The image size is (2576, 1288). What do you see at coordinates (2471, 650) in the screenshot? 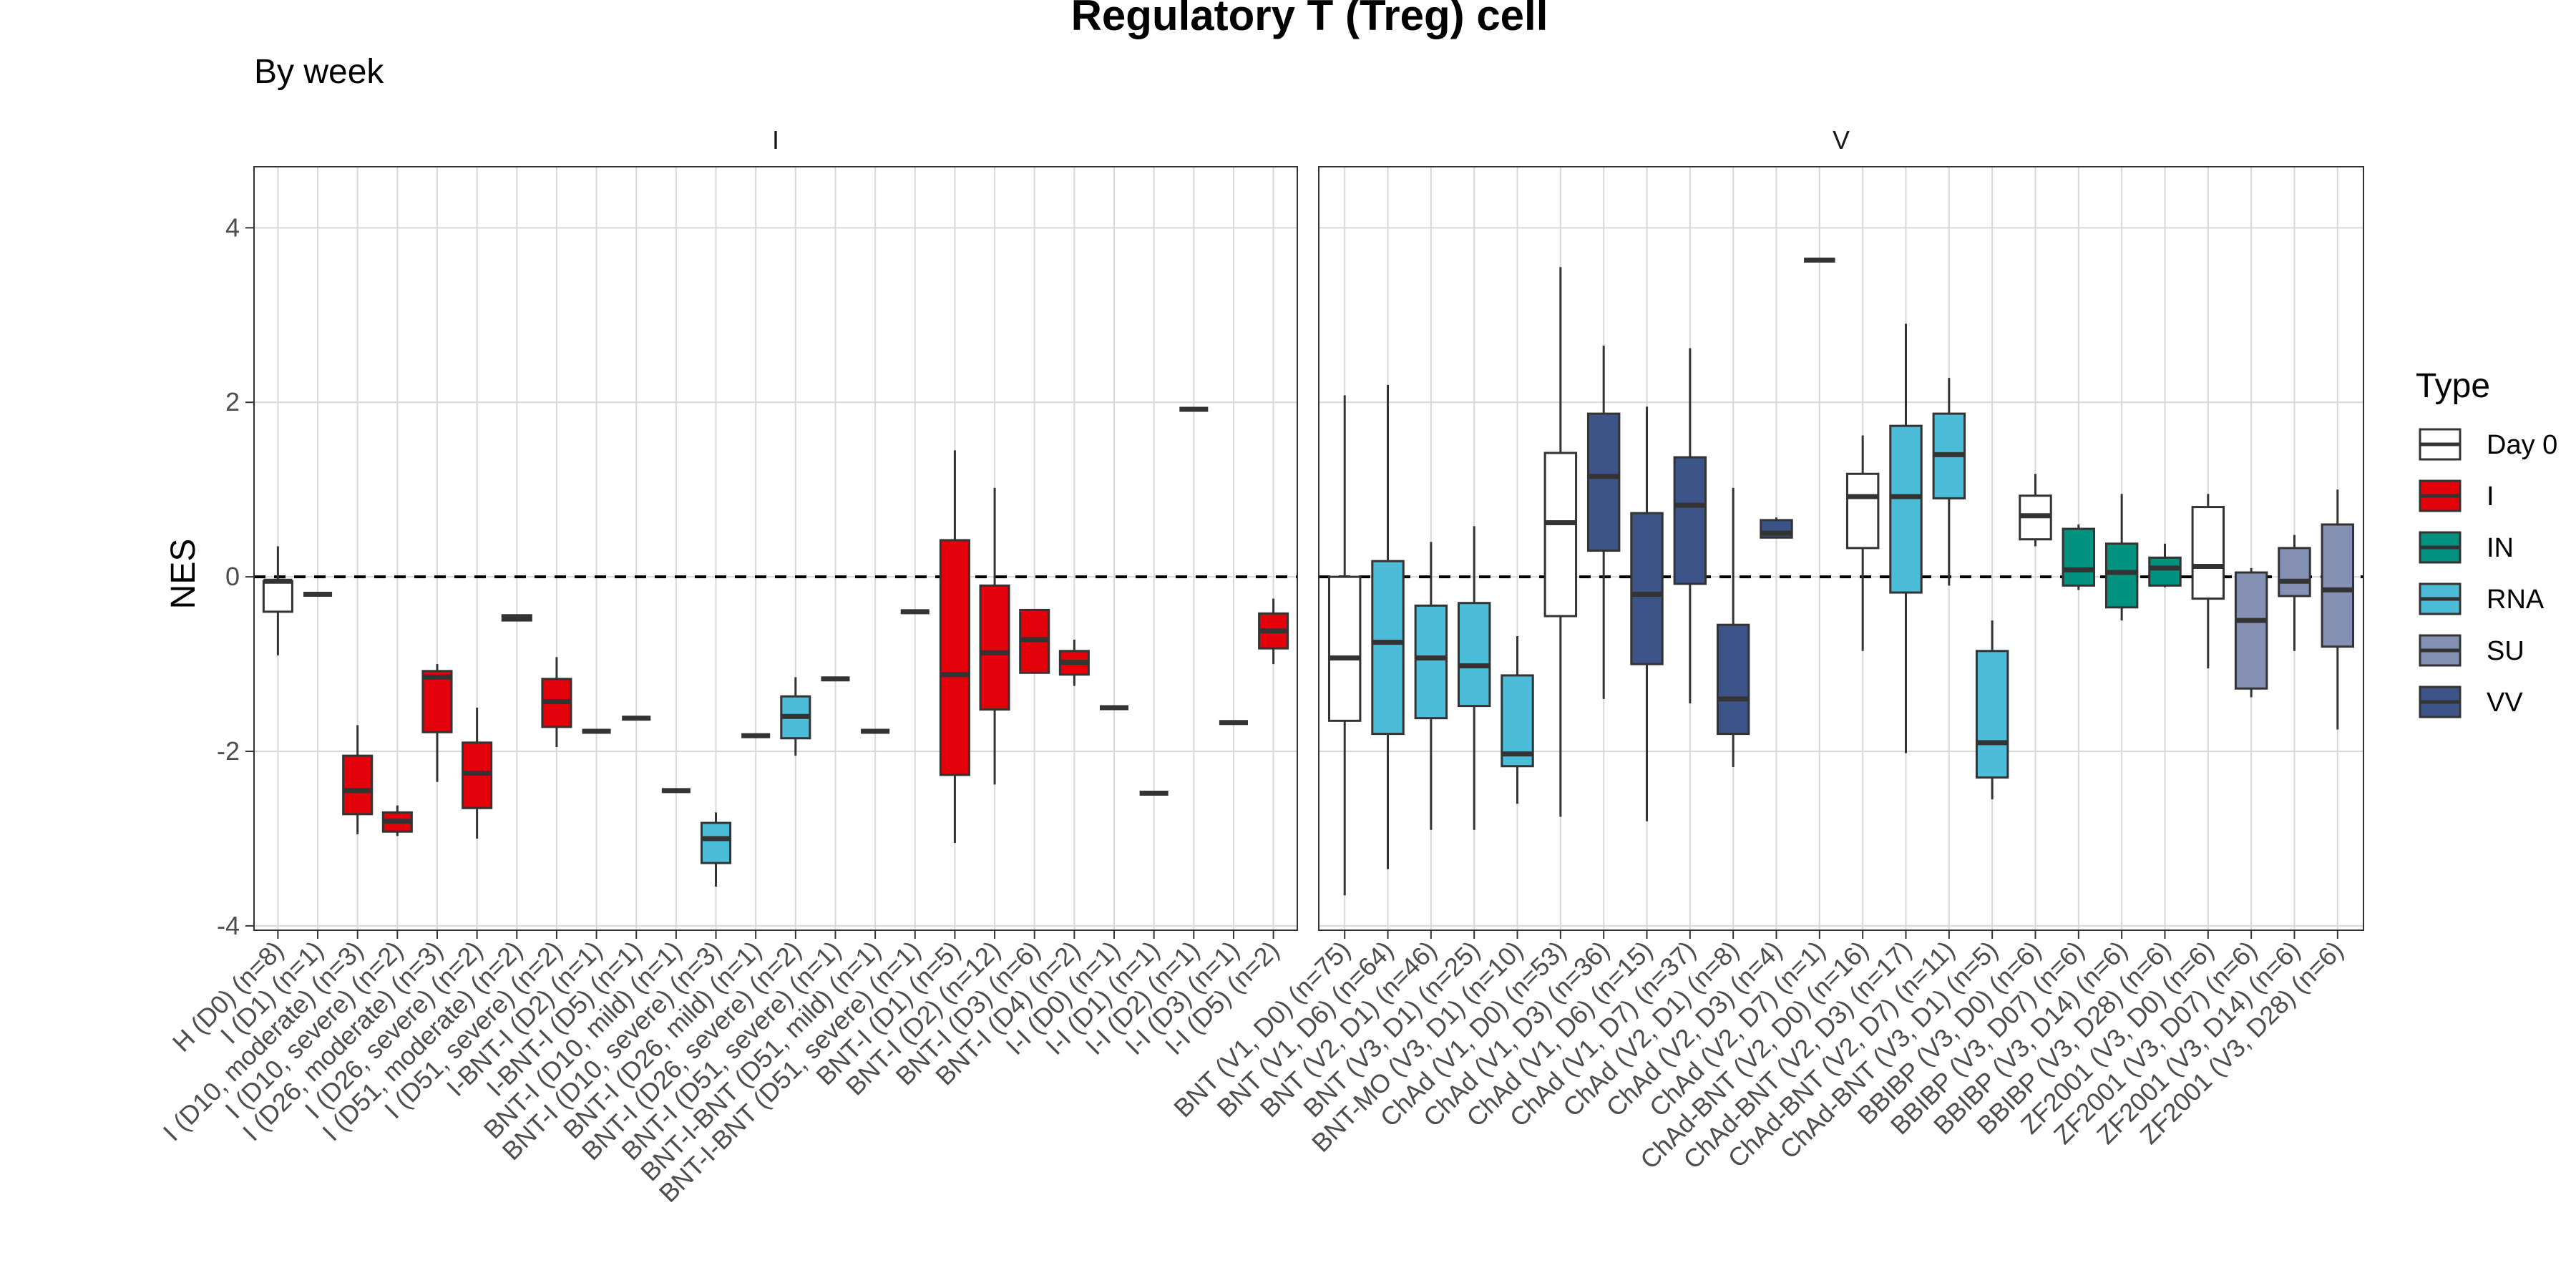
I see `legend-item: SU` at bounding box center [2471, 650].